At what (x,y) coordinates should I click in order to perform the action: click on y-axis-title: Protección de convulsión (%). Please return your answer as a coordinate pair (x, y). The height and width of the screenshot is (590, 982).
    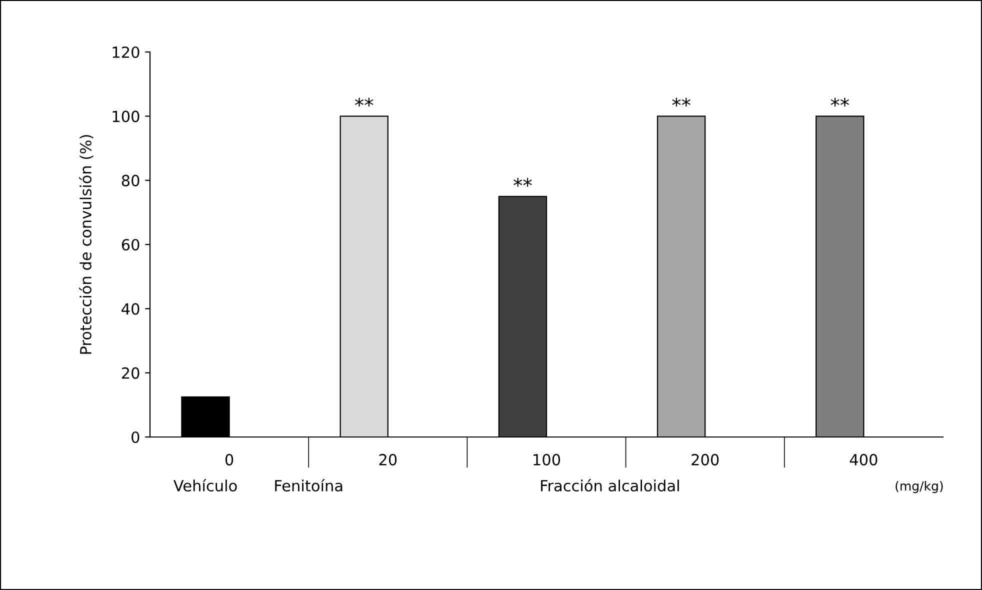
    Looking at the image, I should click on (86, 244).